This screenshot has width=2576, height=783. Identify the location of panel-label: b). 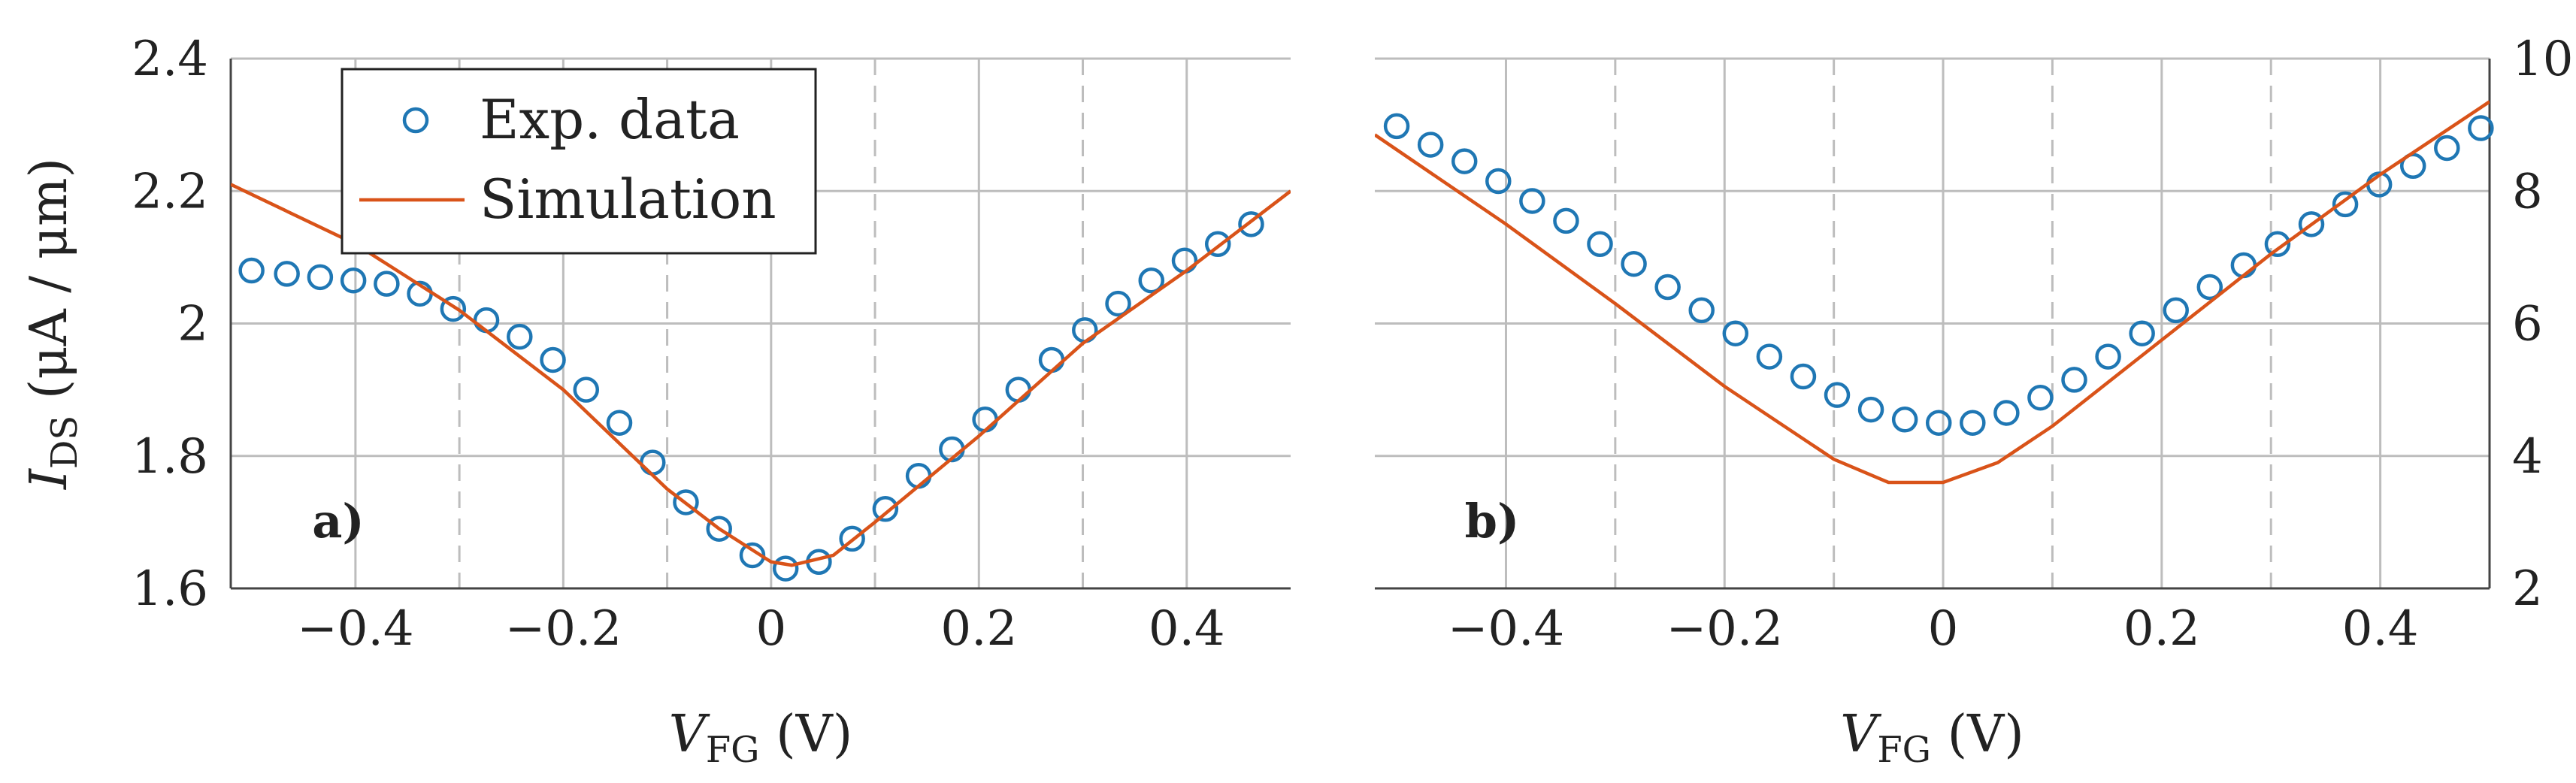
(1492, 521).